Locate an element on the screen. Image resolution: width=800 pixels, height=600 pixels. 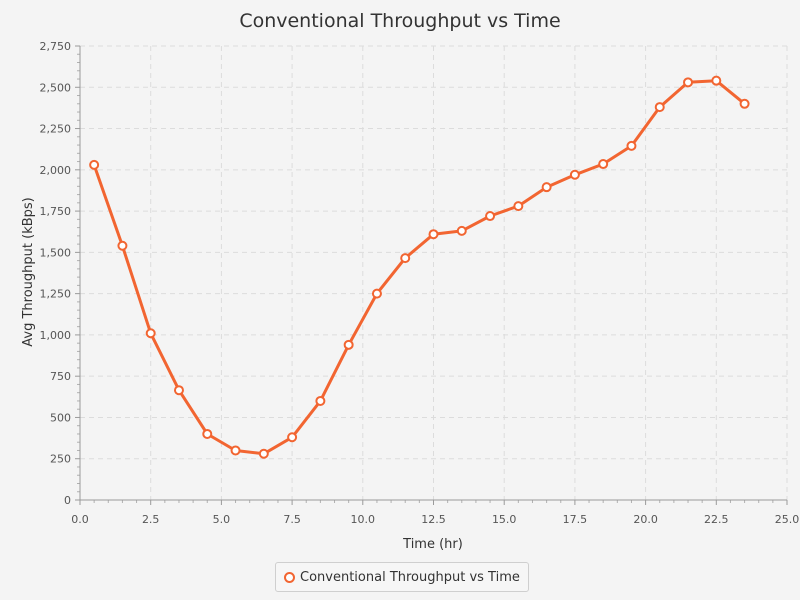
x-tick-label: 10.0 is located at coordinates (363, 519).